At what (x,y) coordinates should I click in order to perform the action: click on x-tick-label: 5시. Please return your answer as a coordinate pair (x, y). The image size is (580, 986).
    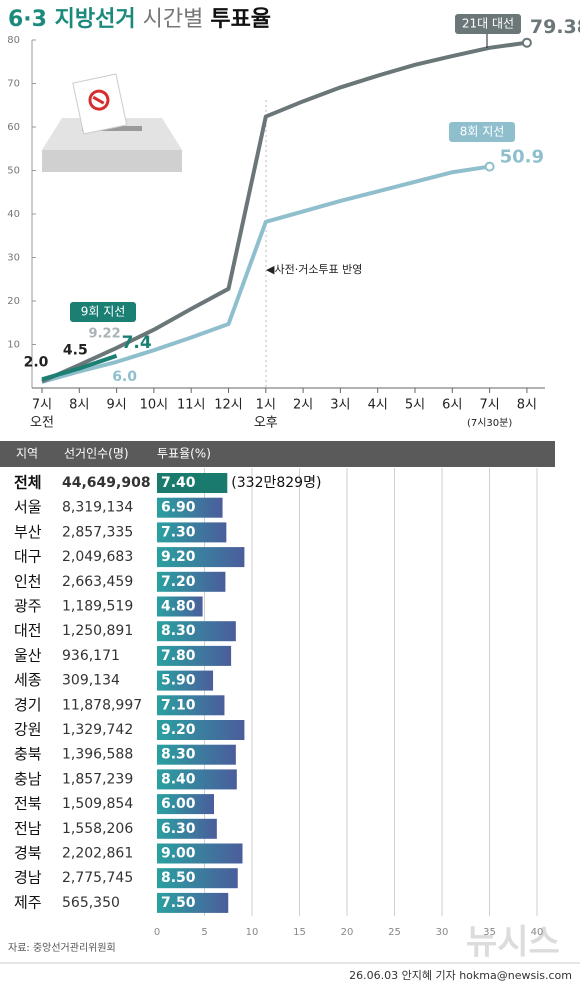
    Looking at the image, I should click on (415, 405).